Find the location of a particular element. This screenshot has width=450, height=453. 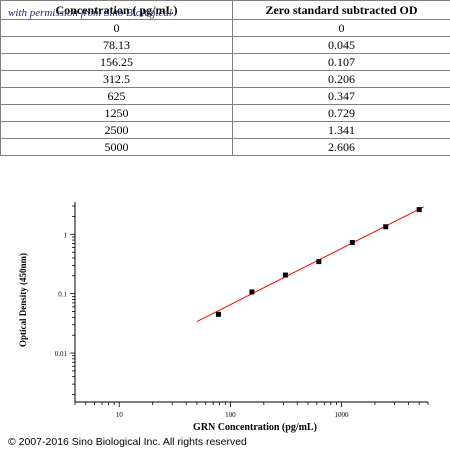

x-tick-label: 1000 is located at coordinates (342, 415).